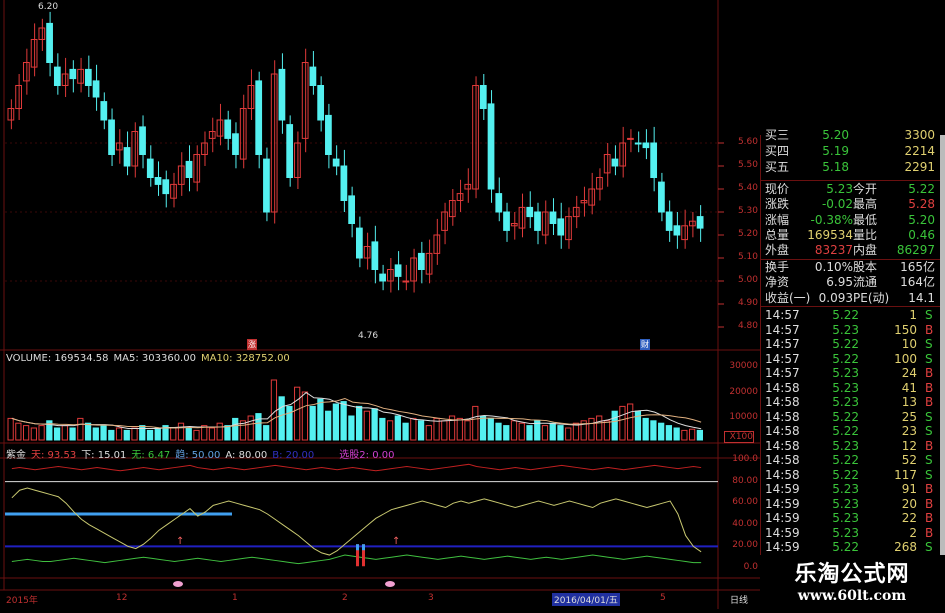 The height and width of the screenshot is (613, 945). Describe the element at coordinates (851, 388) in the screenshot. I see `trade-row: 14:58 5.23 41 B` at that location.